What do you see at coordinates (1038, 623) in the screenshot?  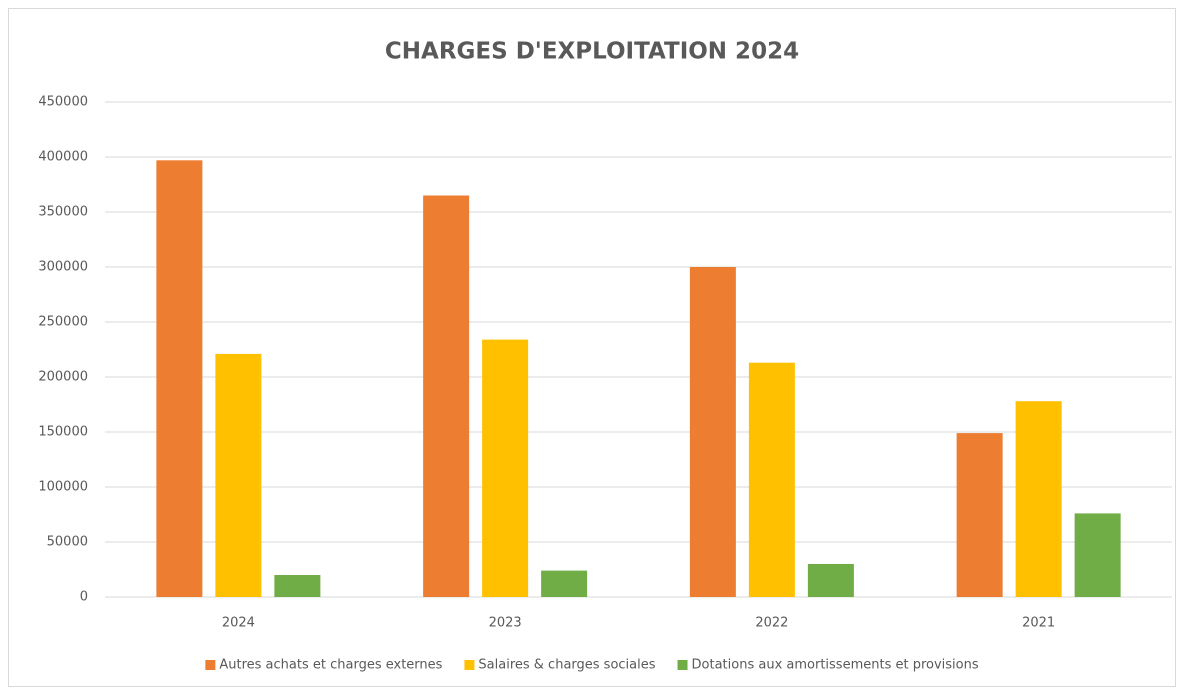 I see `x-tick-label: 2021` at bounding box center [1038, 623].